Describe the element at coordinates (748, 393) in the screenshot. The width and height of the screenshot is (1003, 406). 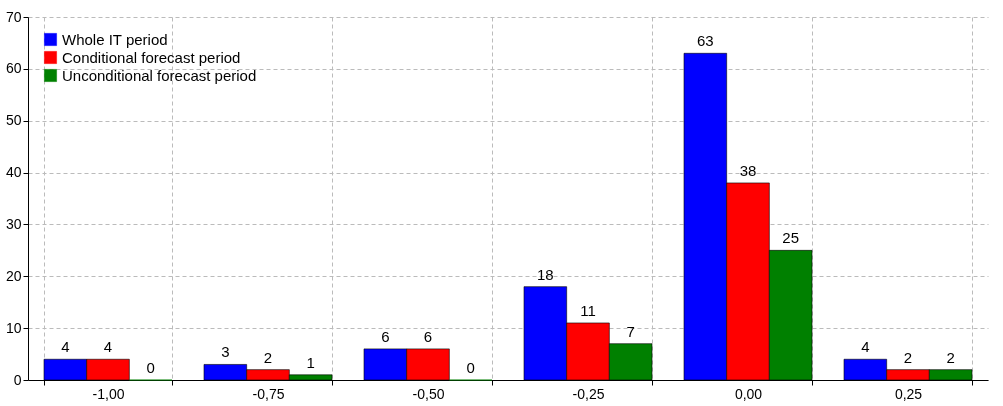
I see `x-tick-label: 0,00` at that location.